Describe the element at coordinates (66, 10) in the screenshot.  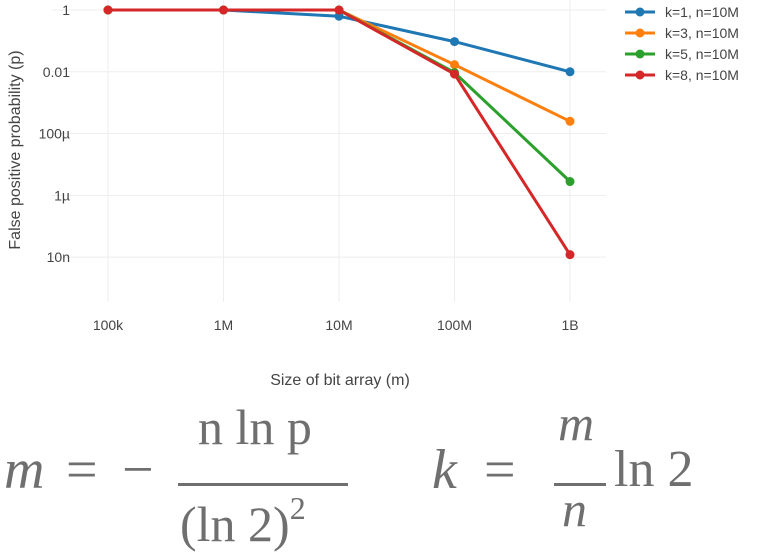
I see `y-tick-label: 1` at that location.